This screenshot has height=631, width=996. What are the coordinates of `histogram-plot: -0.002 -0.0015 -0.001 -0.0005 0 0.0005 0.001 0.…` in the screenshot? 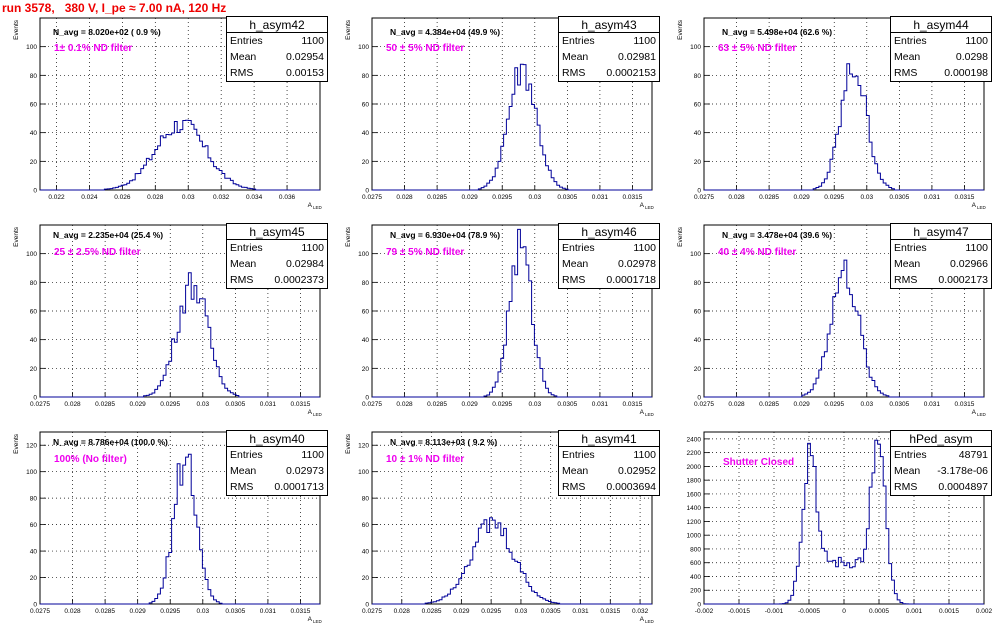 It's located at (840, 523).